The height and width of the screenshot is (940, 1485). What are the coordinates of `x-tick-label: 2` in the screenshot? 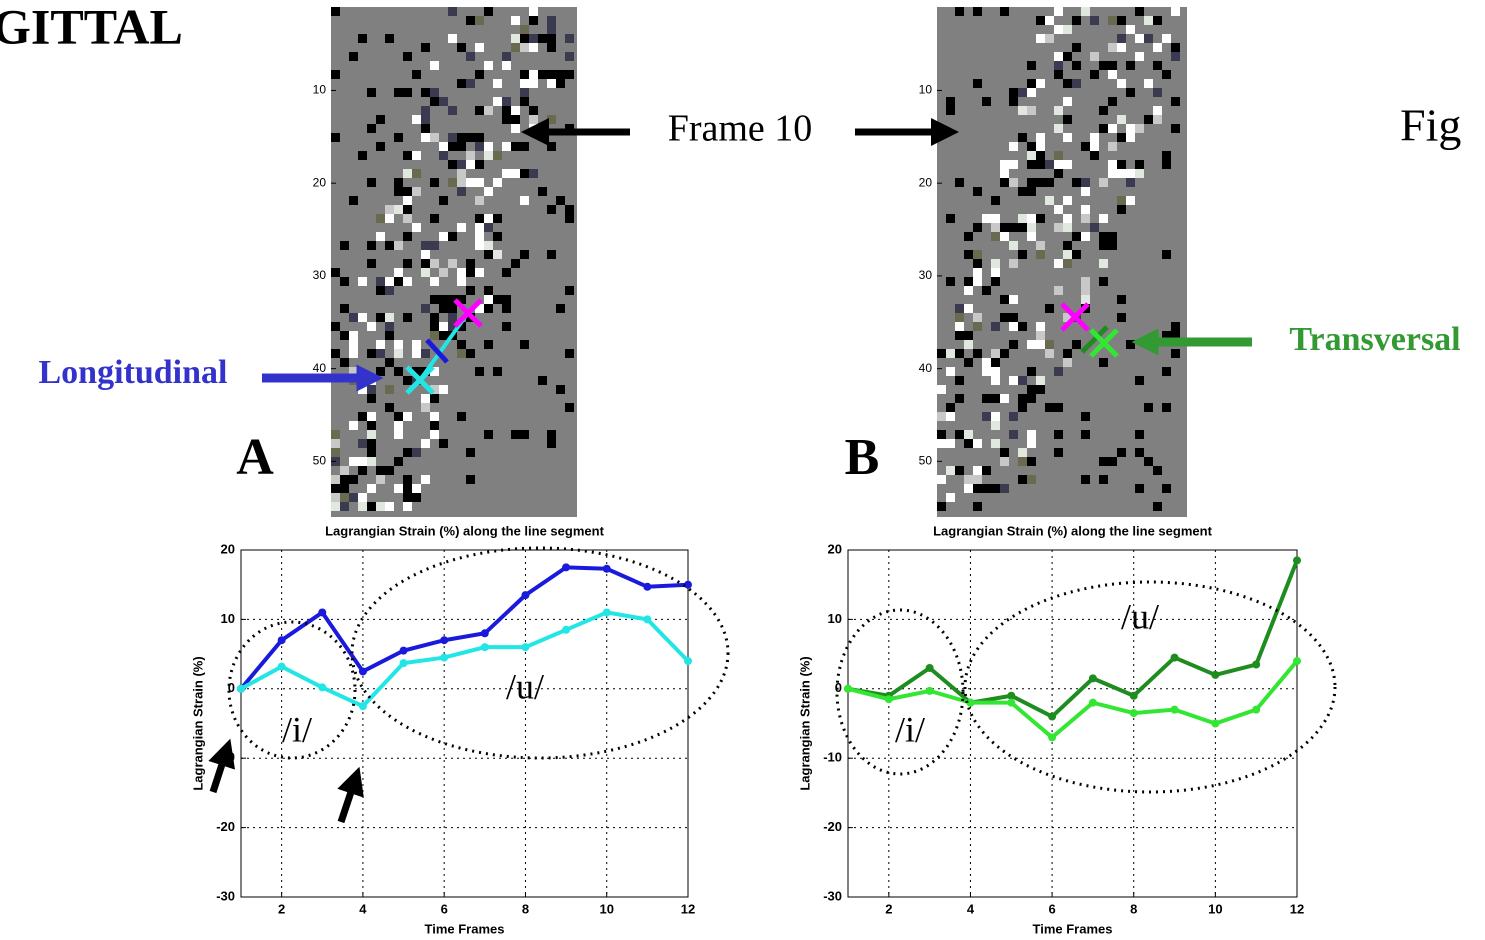 It's located at (281, 908).